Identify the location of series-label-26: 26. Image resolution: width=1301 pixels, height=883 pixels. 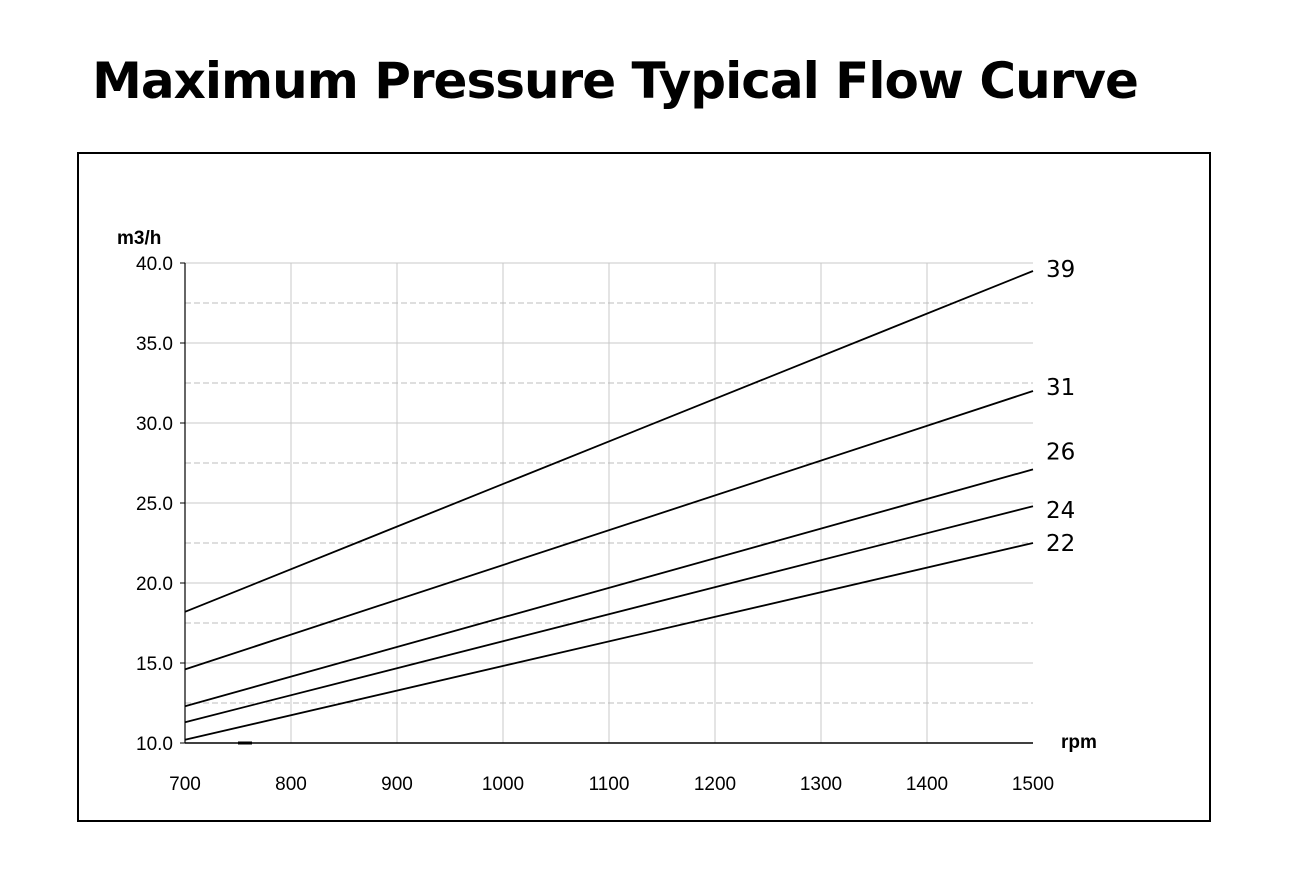
(1060, 452).